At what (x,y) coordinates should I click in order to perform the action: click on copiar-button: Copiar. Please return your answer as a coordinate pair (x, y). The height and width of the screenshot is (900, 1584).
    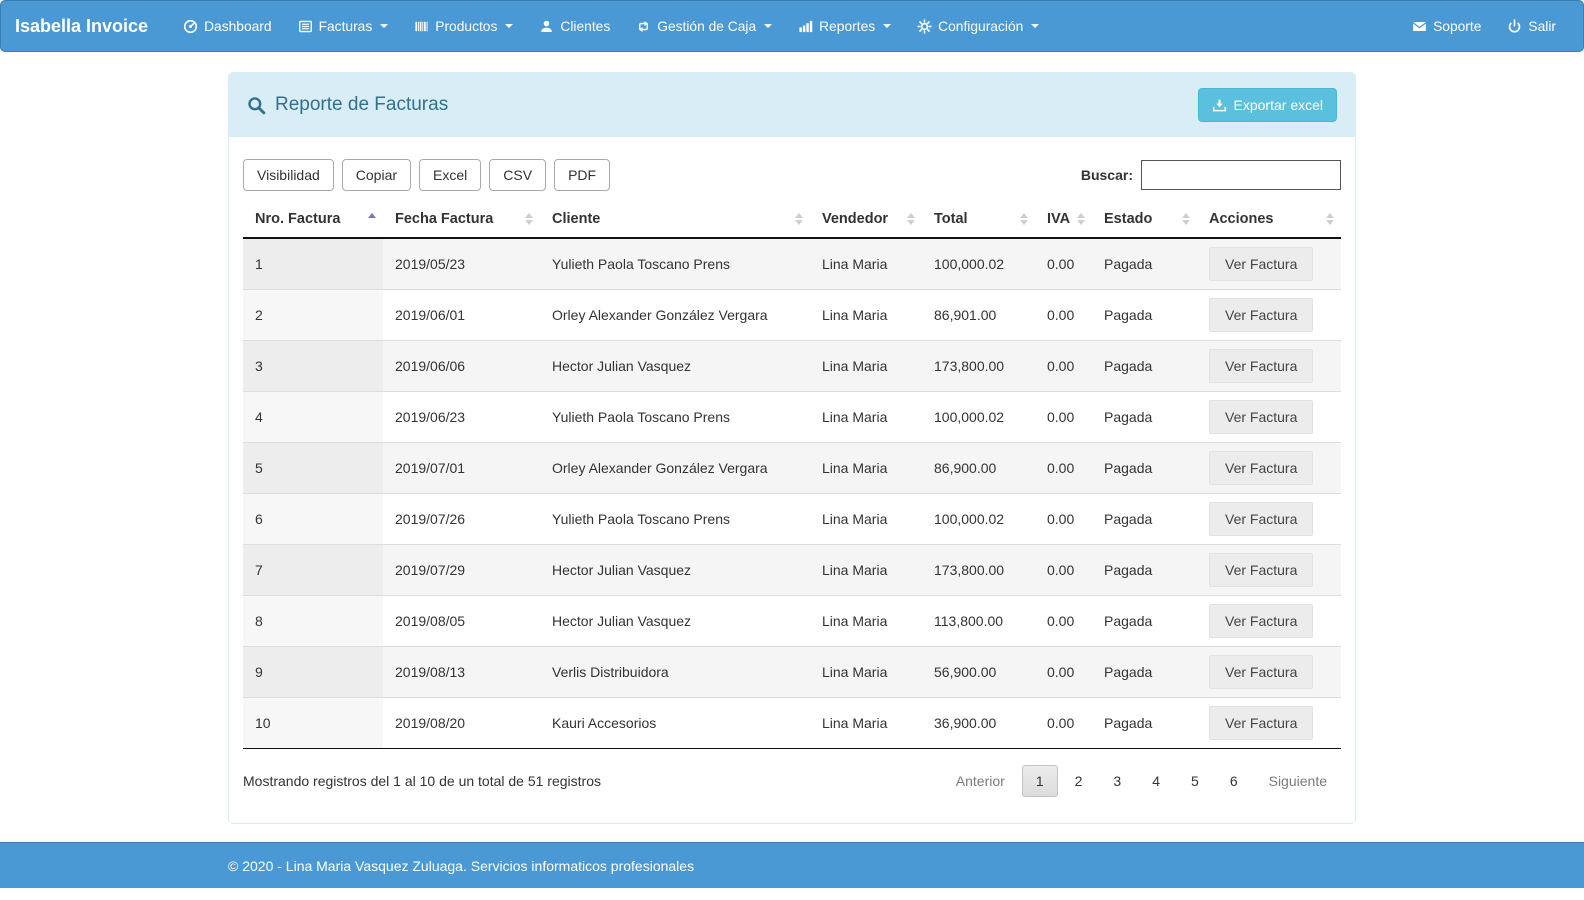
    Looking at the image, I should click on (376, 175).